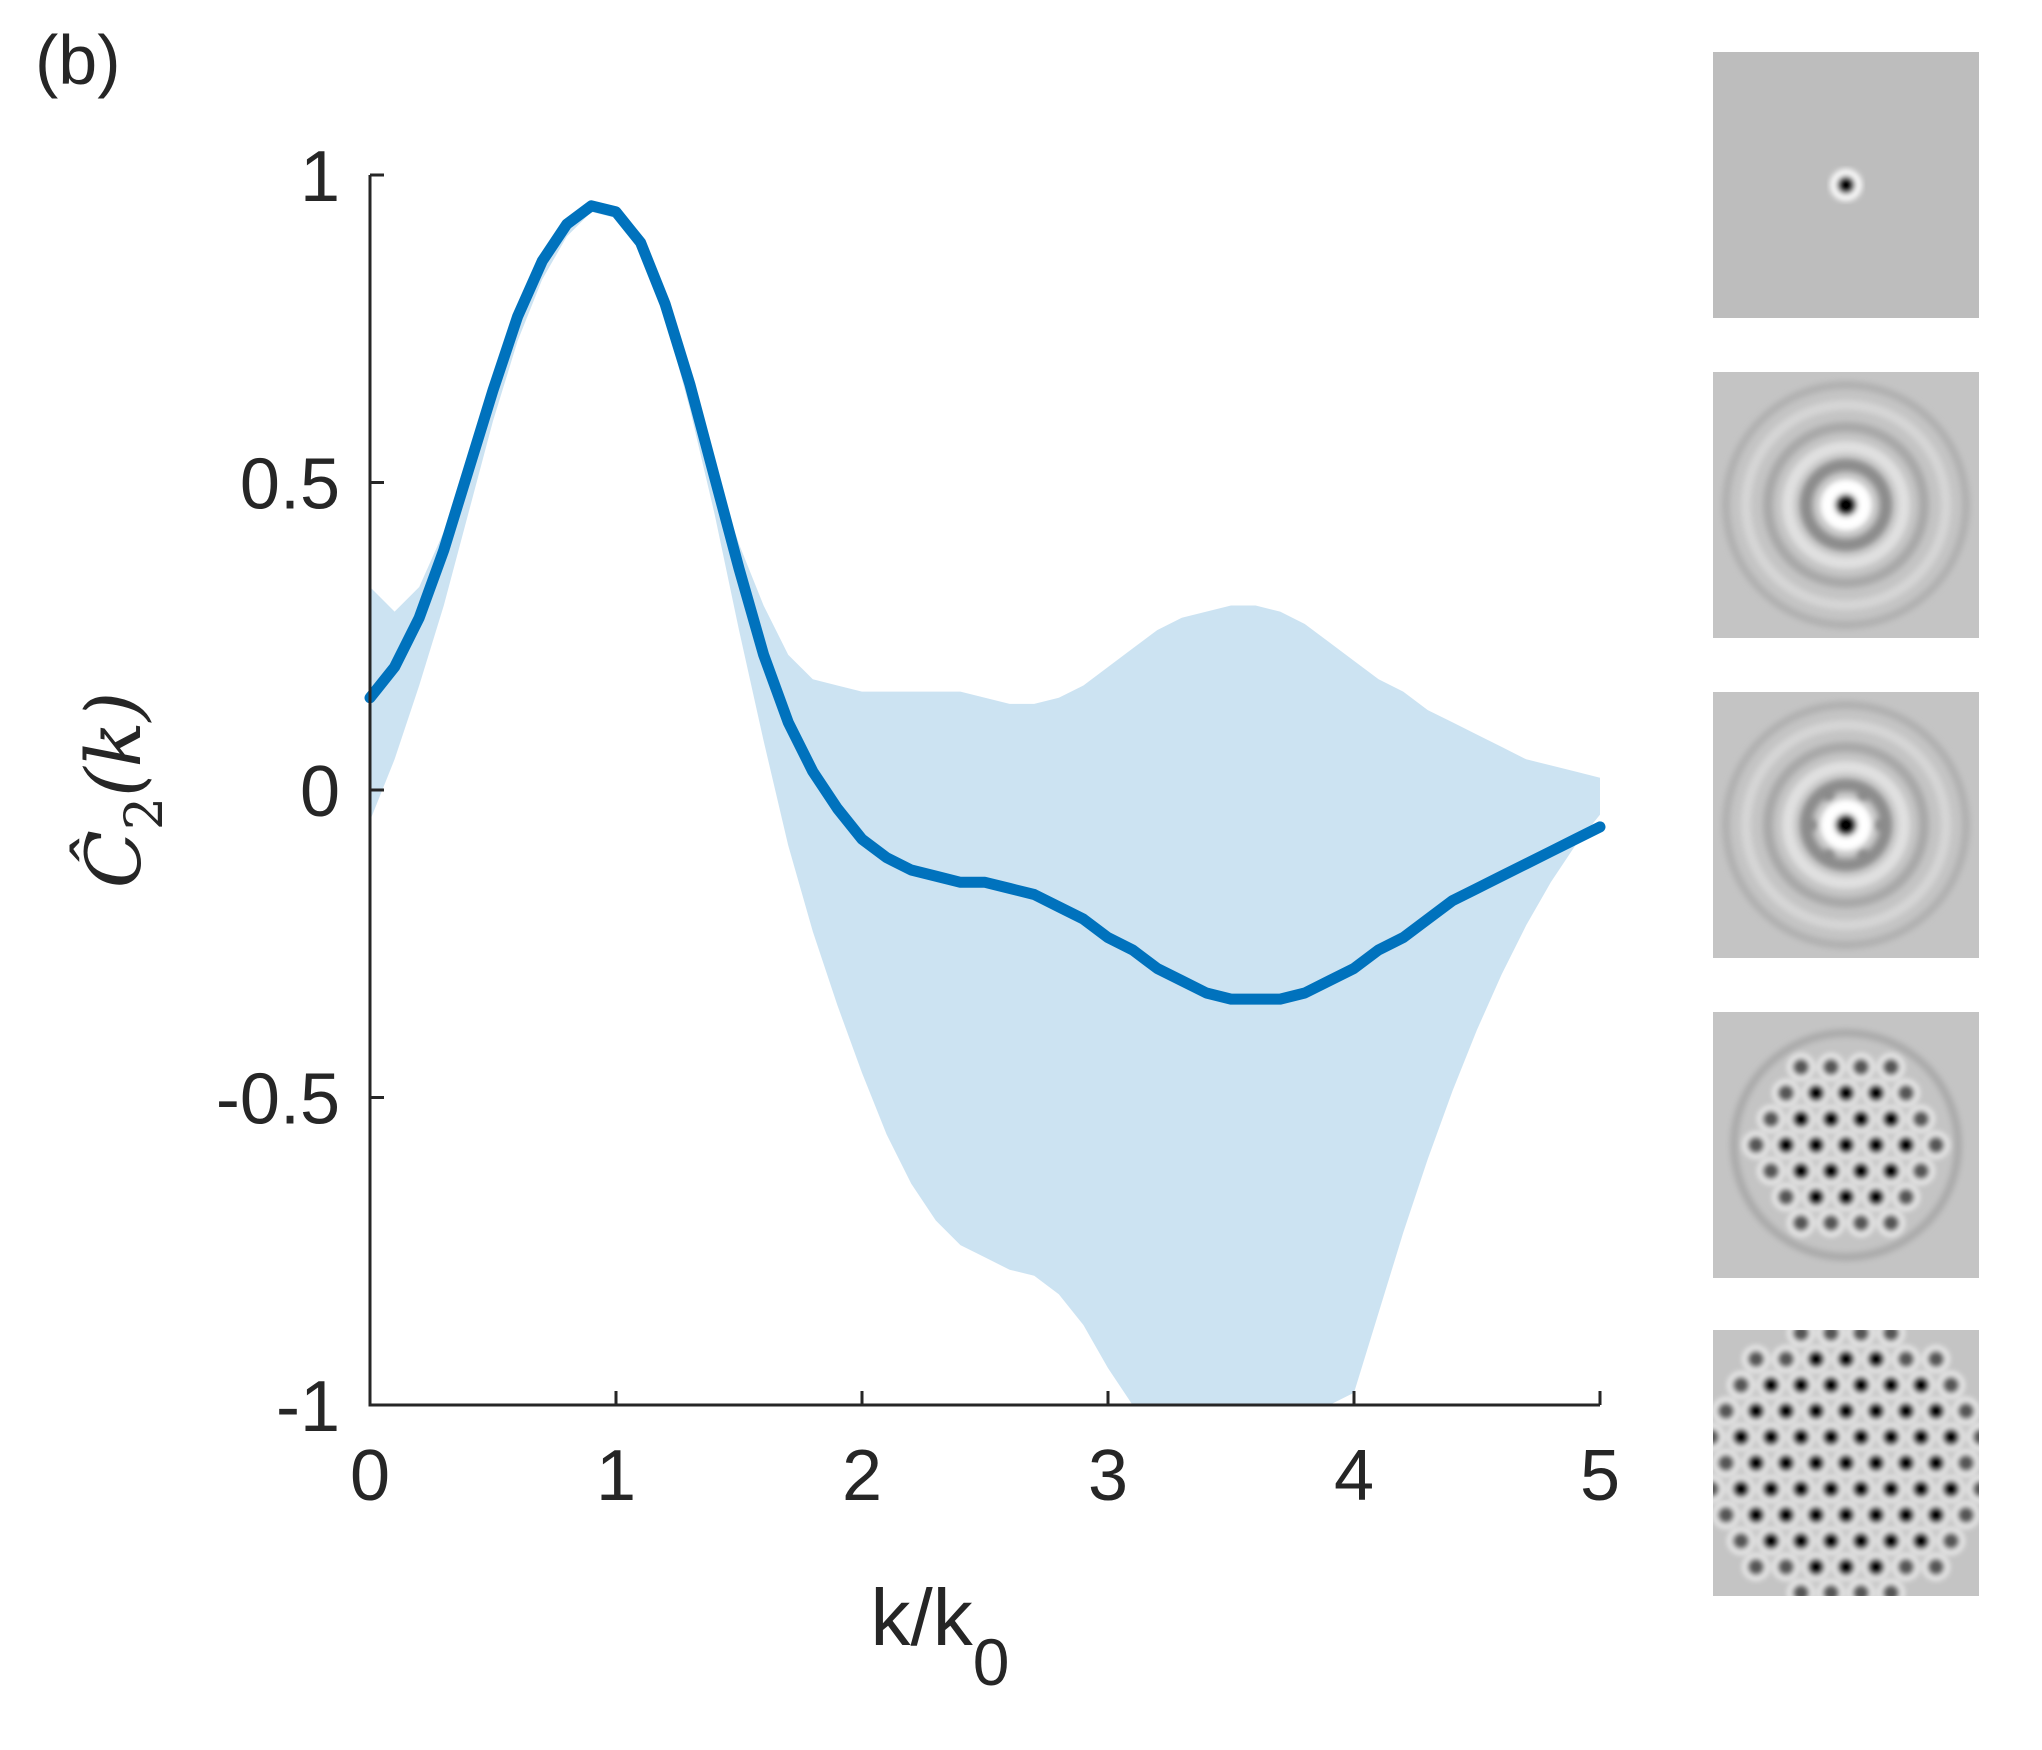 This screenshot has height=1750, width=2042. What do you see at coordinates (370, 1476) in the screenshot?
I see `x-tick-label: 0` at bounding box center [370, 1476].